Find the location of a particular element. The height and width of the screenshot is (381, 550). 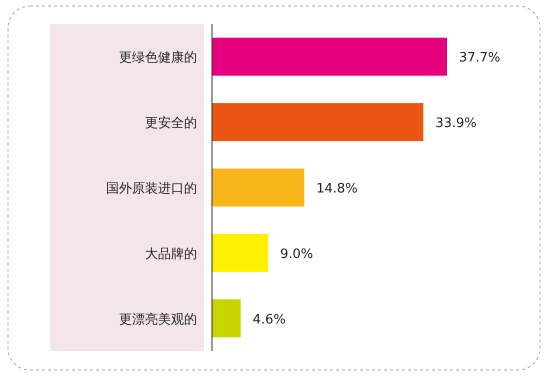

data-label: 33.9% is located at coordinates (456, 124).